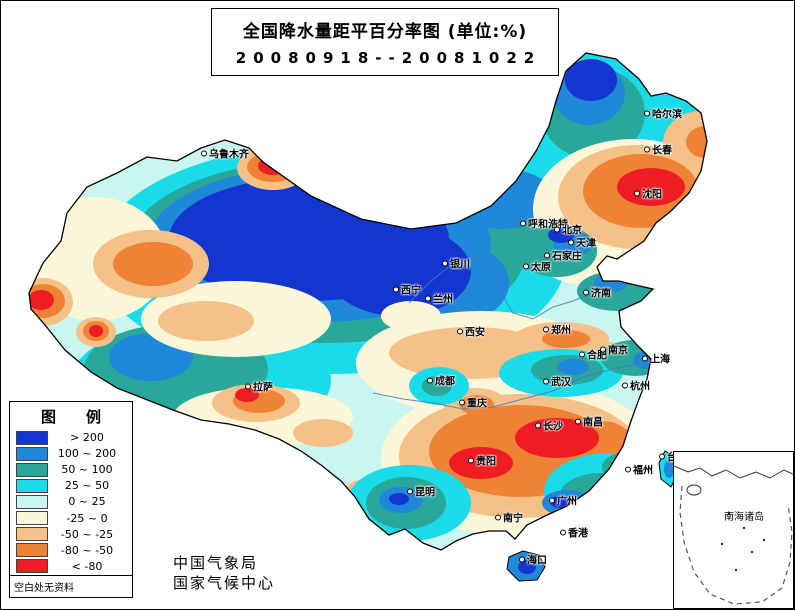  What do you see at coordinates (224, 573) in the screenshot?
I see `credits: 中国气象局 国家气候中心` at bounding box center [224, 573].